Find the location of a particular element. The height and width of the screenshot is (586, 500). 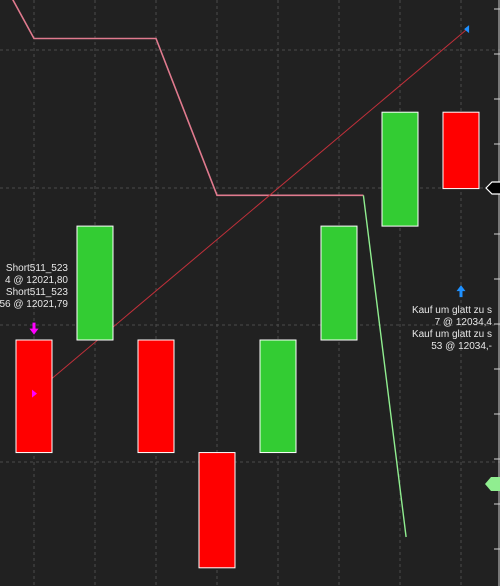

long-signal-fill-1: 7 @ 12034,4 is located at coordinates (463, 322).